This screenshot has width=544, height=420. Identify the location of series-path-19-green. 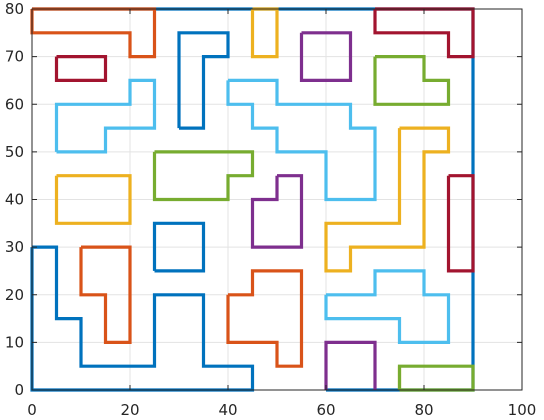
(436, 378).